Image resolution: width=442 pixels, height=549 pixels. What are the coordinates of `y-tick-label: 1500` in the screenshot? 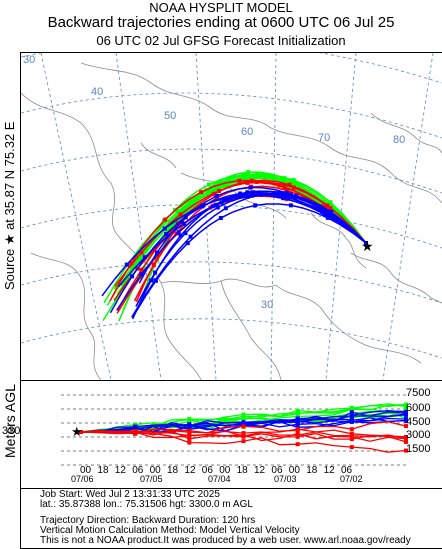 It's located at (418, 449).